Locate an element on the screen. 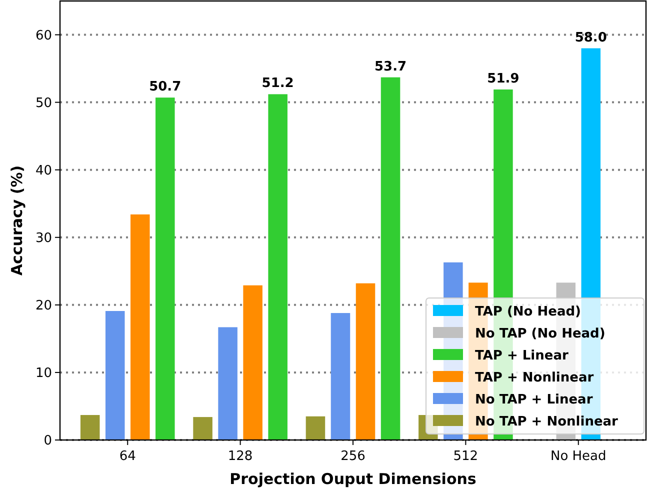  legend-label: TAP + Linear is located at coordinates (522, 356).